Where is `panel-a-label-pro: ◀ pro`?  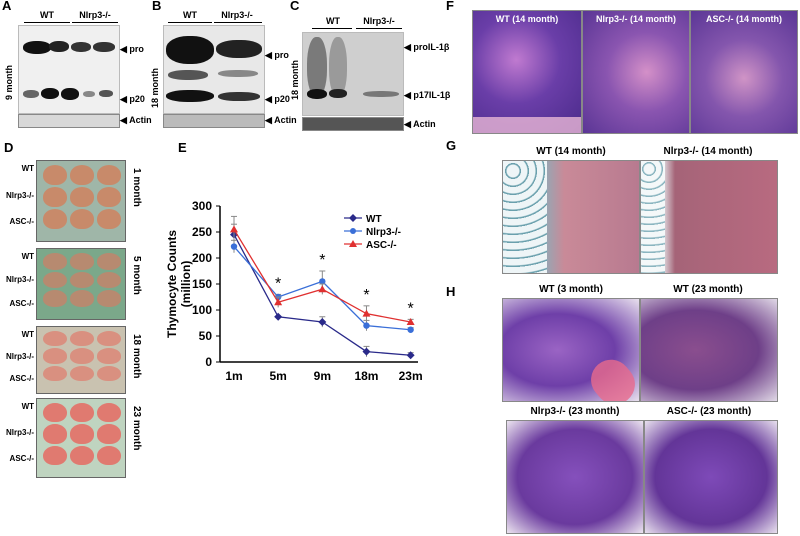 panel-a-label-pro: ◀ pro is located at coordinates (132, 49).